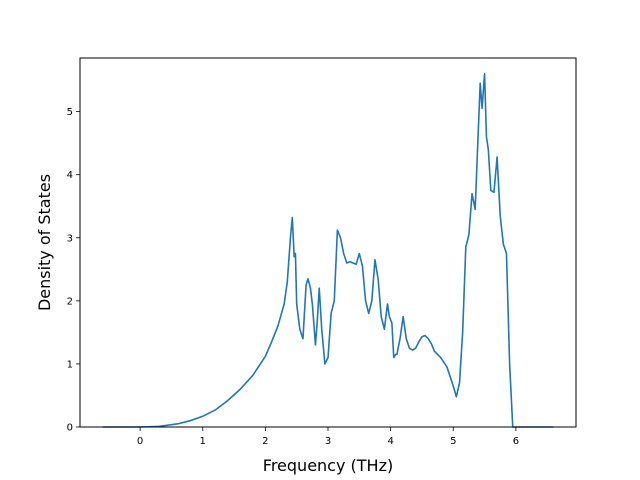 This screenshot has height=480, width=640. What do you see at coordinates (203, 441) in the screenshot?
I see `x-tick-label: 1` at bounding box center [203, 441].